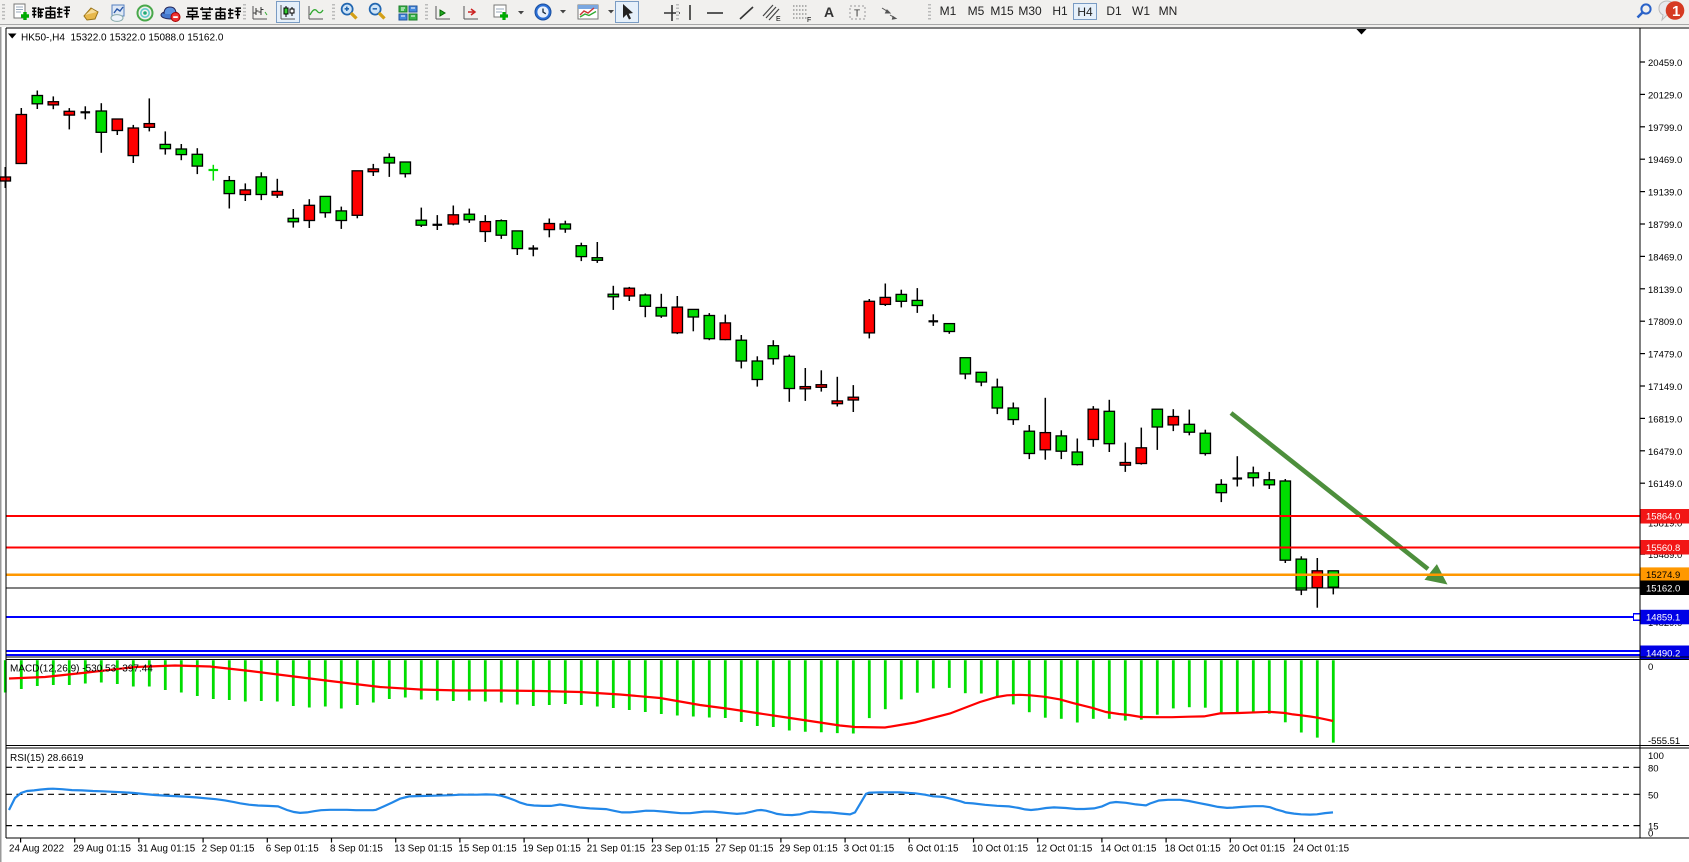  Describe the element at coordinates (122, 38) in the screenshot. I see `svg-text:HK50-,H4 15322.0 15322.0 1508: HK50-,H4 15322.0 15322.0 15088.0 15162.0` at that location.